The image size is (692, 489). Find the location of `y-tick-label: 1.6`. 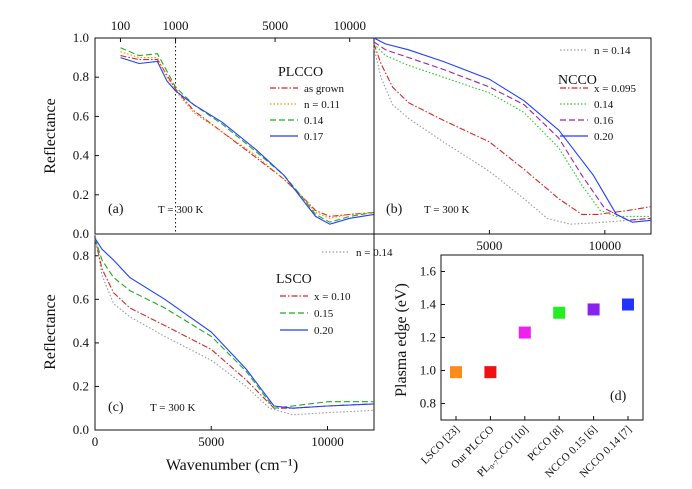

y-tick-label: 1.6 is located at coordinates (428, 271).